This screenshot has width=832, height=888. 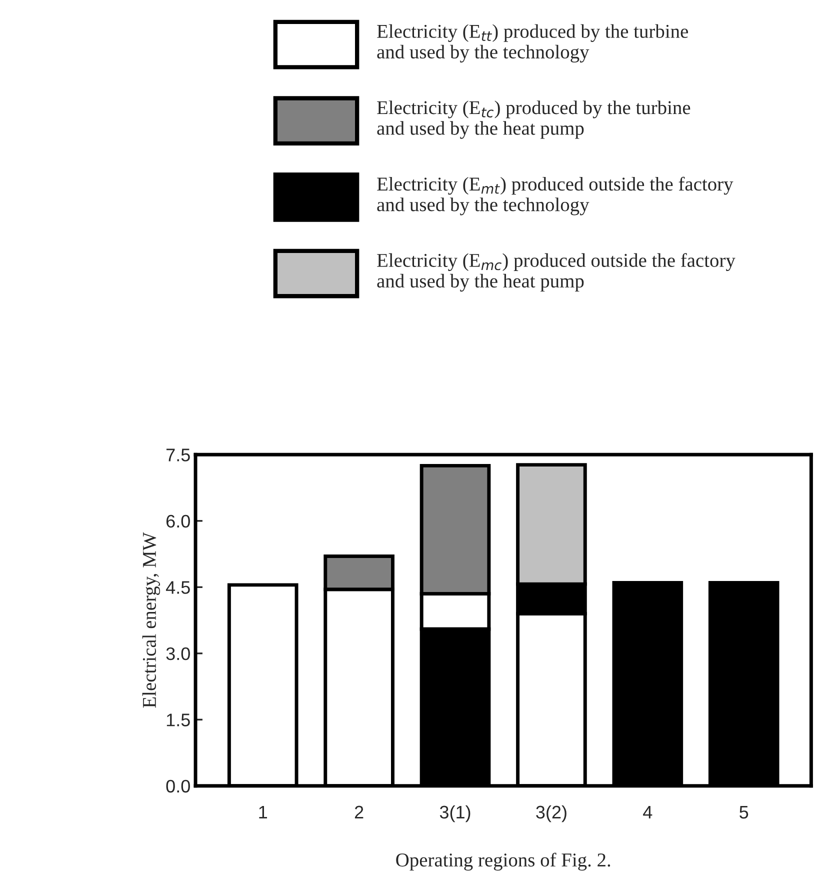 I want to click on legend-label: Electricity (E$_{mt}$) produced outside the factory and used by the technology, so click(x=555, y=196).